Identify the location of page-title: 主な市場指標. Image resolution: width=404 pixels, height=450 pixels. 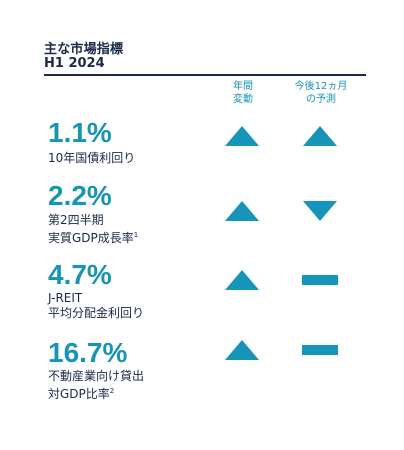
(84, 49).